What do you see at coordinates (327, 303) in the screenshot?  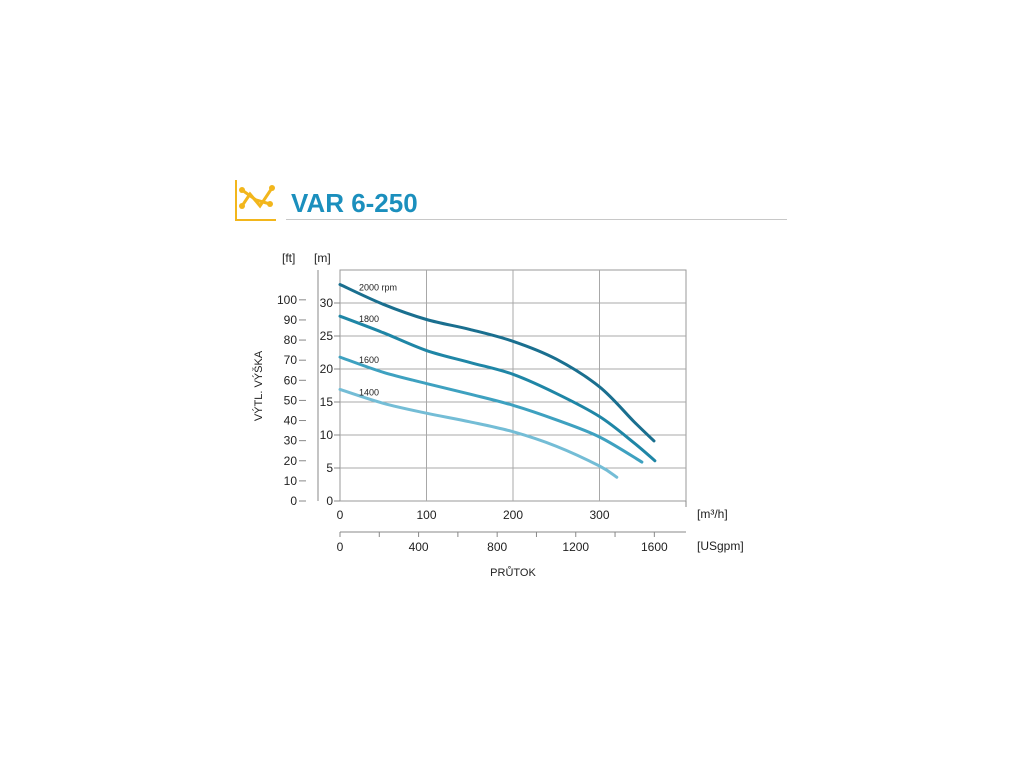 I see `y-tick-label: 30` at bounding box center [327, 303].